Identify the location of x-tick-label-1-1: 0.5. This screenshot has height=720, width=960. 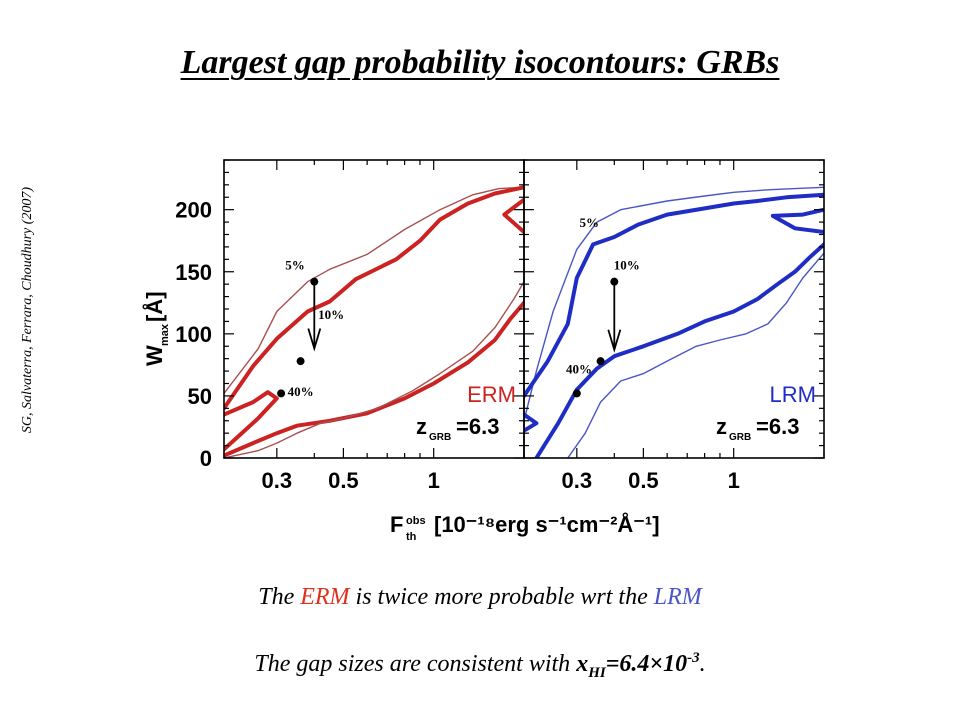
(643, 480).